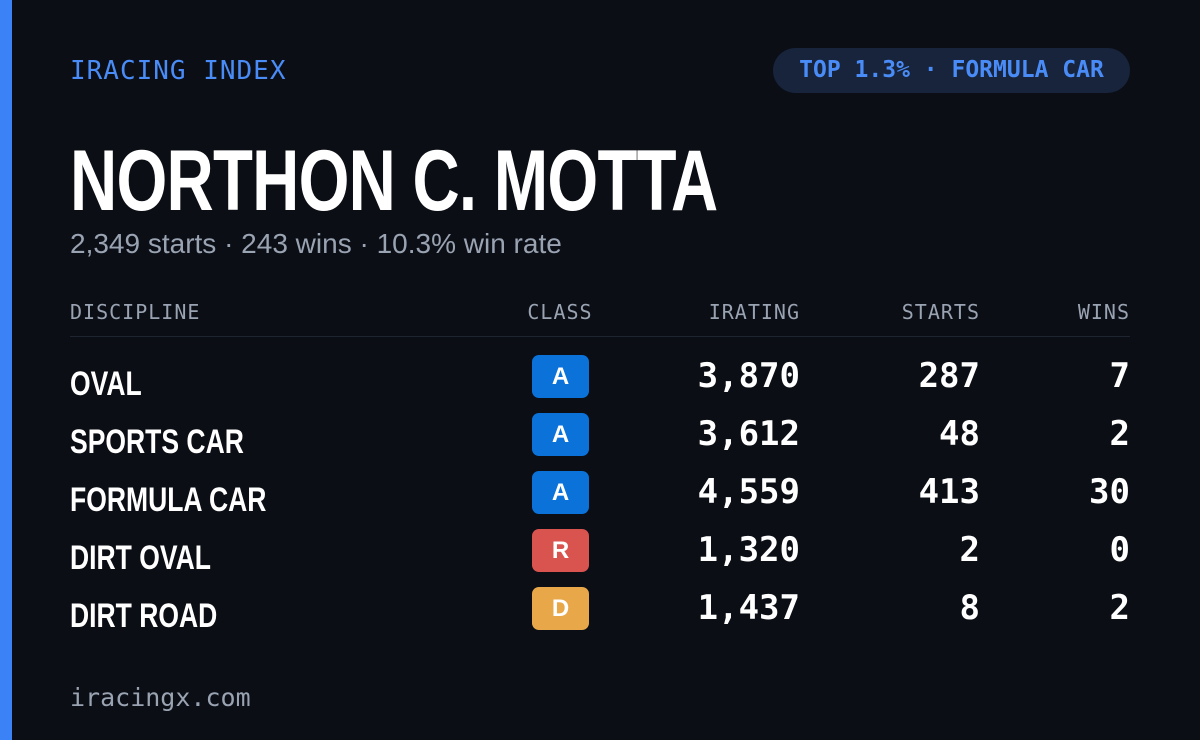  Describe the element at coordinates (6, 370) in the screenshot. I see `accent-bar` at that location.